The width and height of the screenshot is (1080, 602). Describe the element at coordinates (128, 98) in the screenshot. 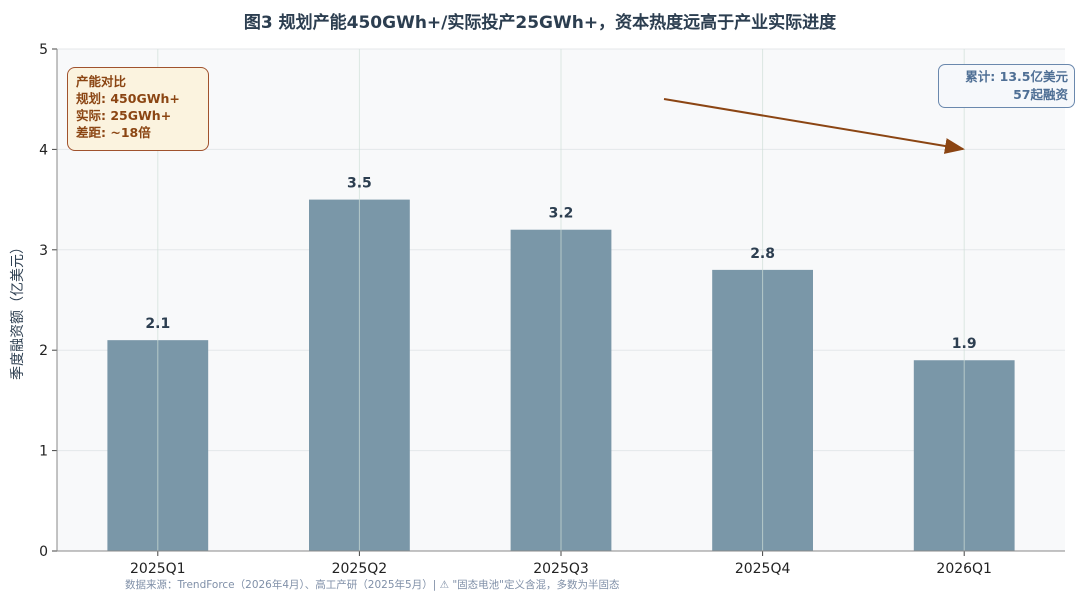

I see `note-planned: 规划: 450GWh+` at that location.